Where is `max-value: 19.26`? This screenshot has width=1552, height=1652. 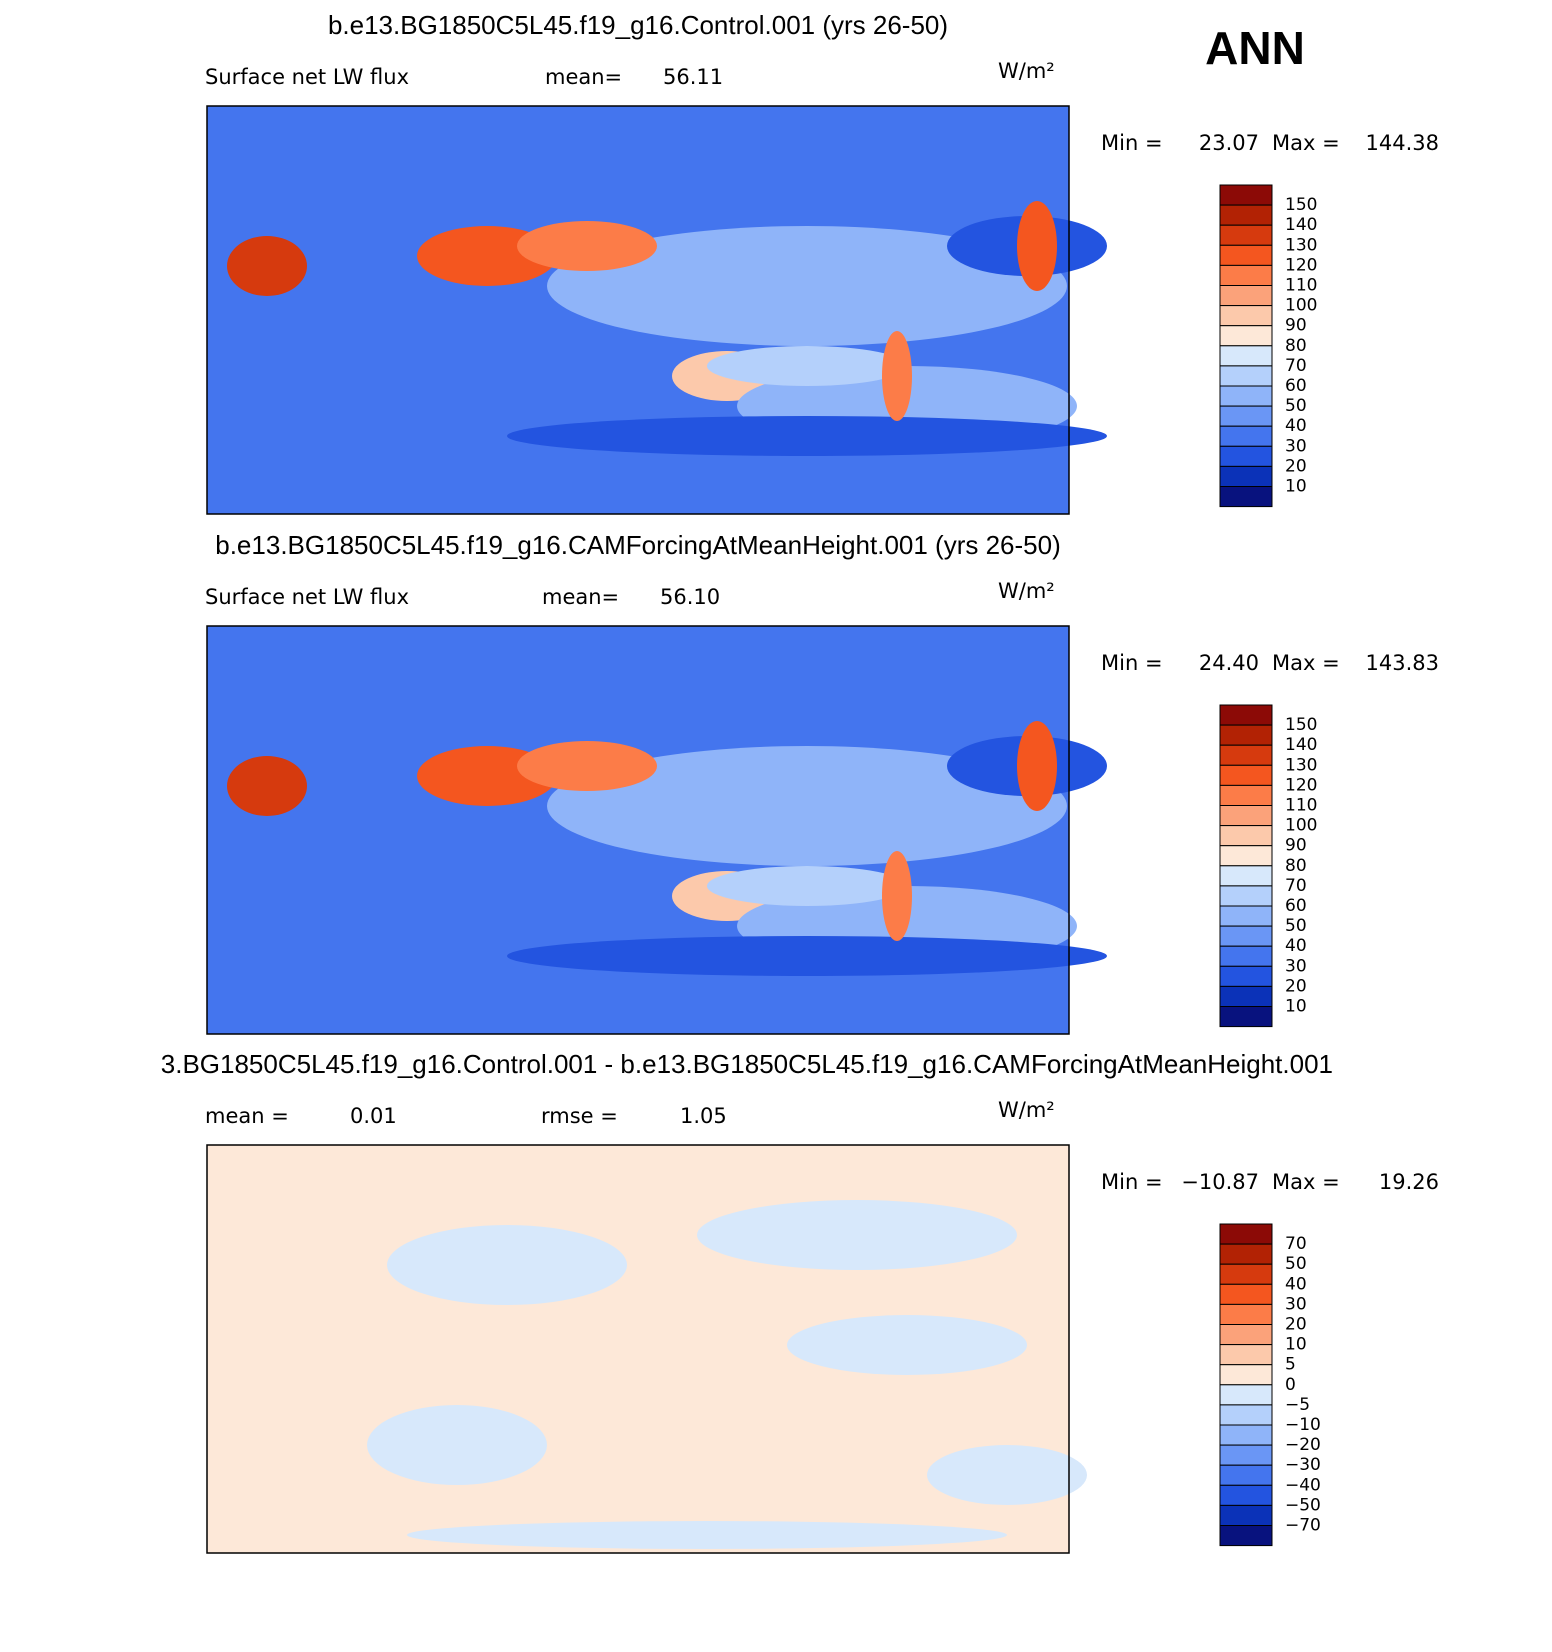
max-value: 19.26 is located at coordinates (1409, 1182).